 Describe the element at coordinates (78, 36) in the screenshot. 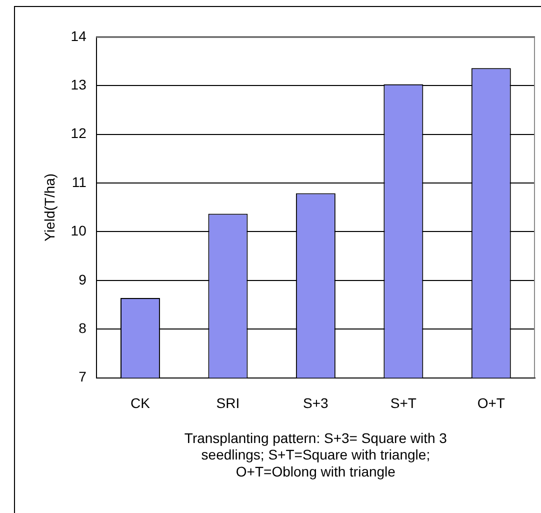

I see `y-tick-label: 14` at that location.